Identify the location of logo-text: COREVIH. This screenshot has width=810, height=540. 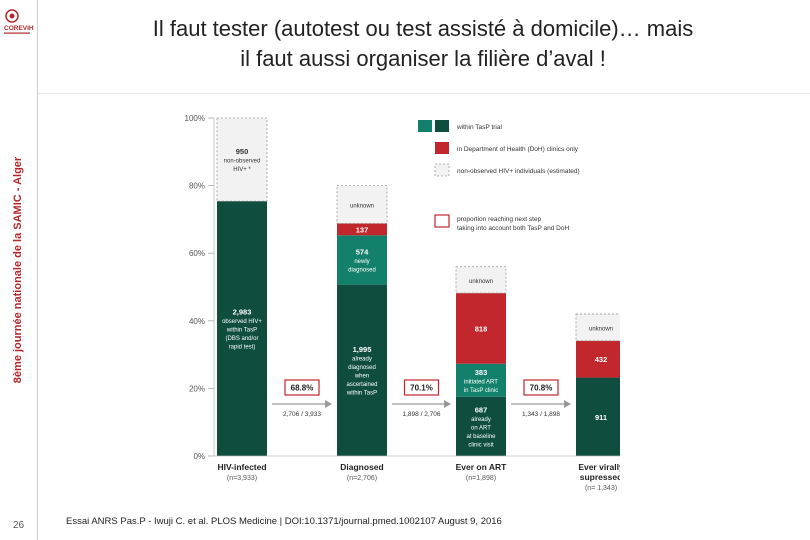
(19, 28).